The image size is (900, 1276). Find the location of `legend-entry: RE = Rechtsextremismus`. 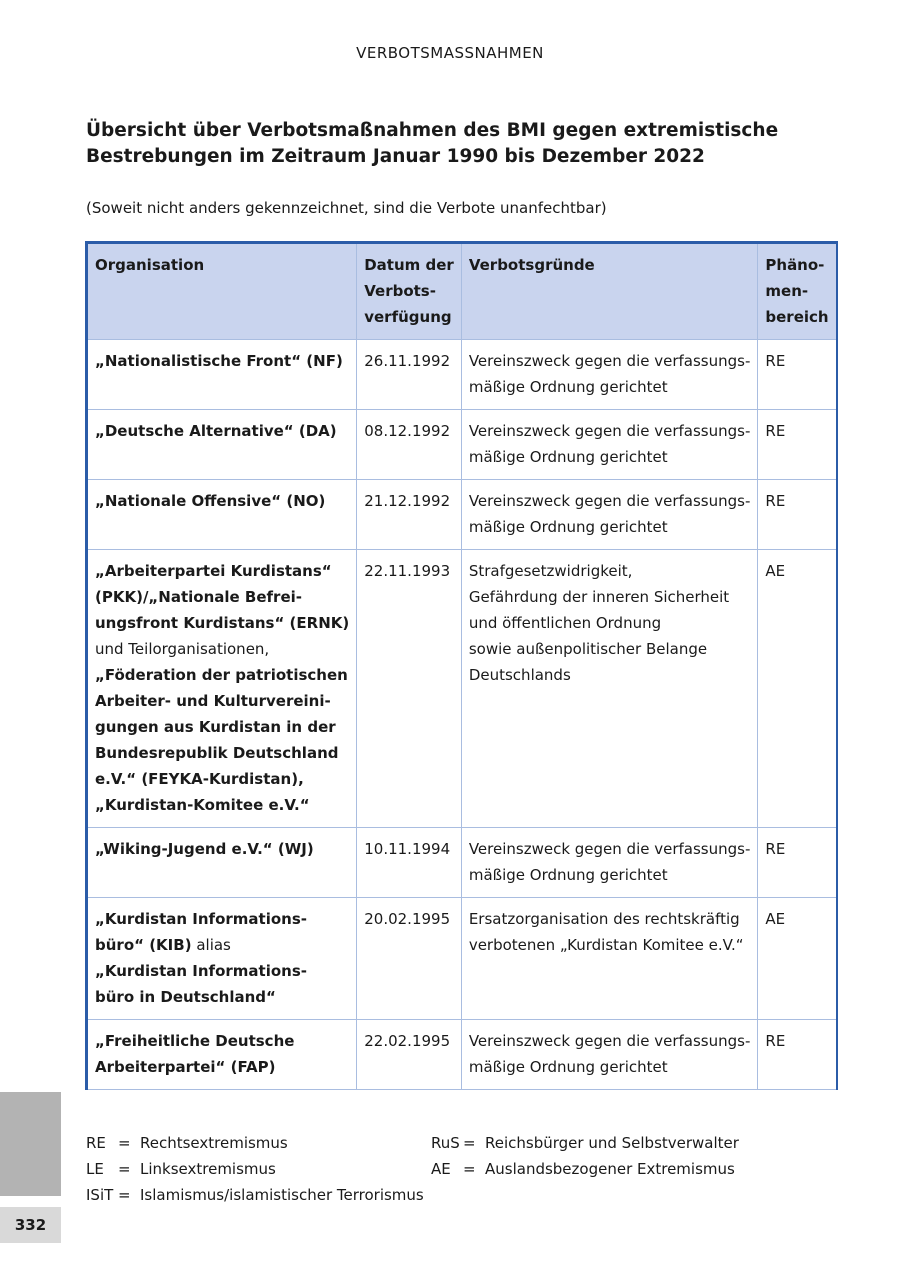

legend-entry: RE = Rechtsextremismus is located at coordinates (255, 1143).